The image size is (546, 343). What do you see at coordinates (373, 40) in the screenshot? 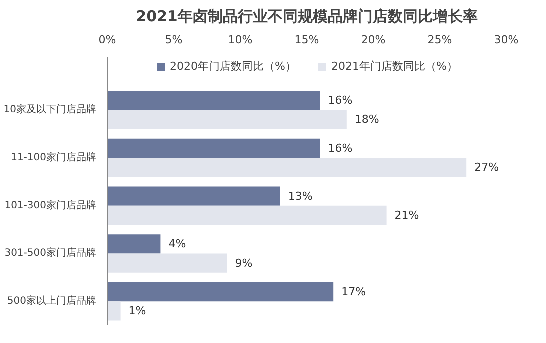
I see `x-tick-label: 20%` at bounding box center [373, 40].